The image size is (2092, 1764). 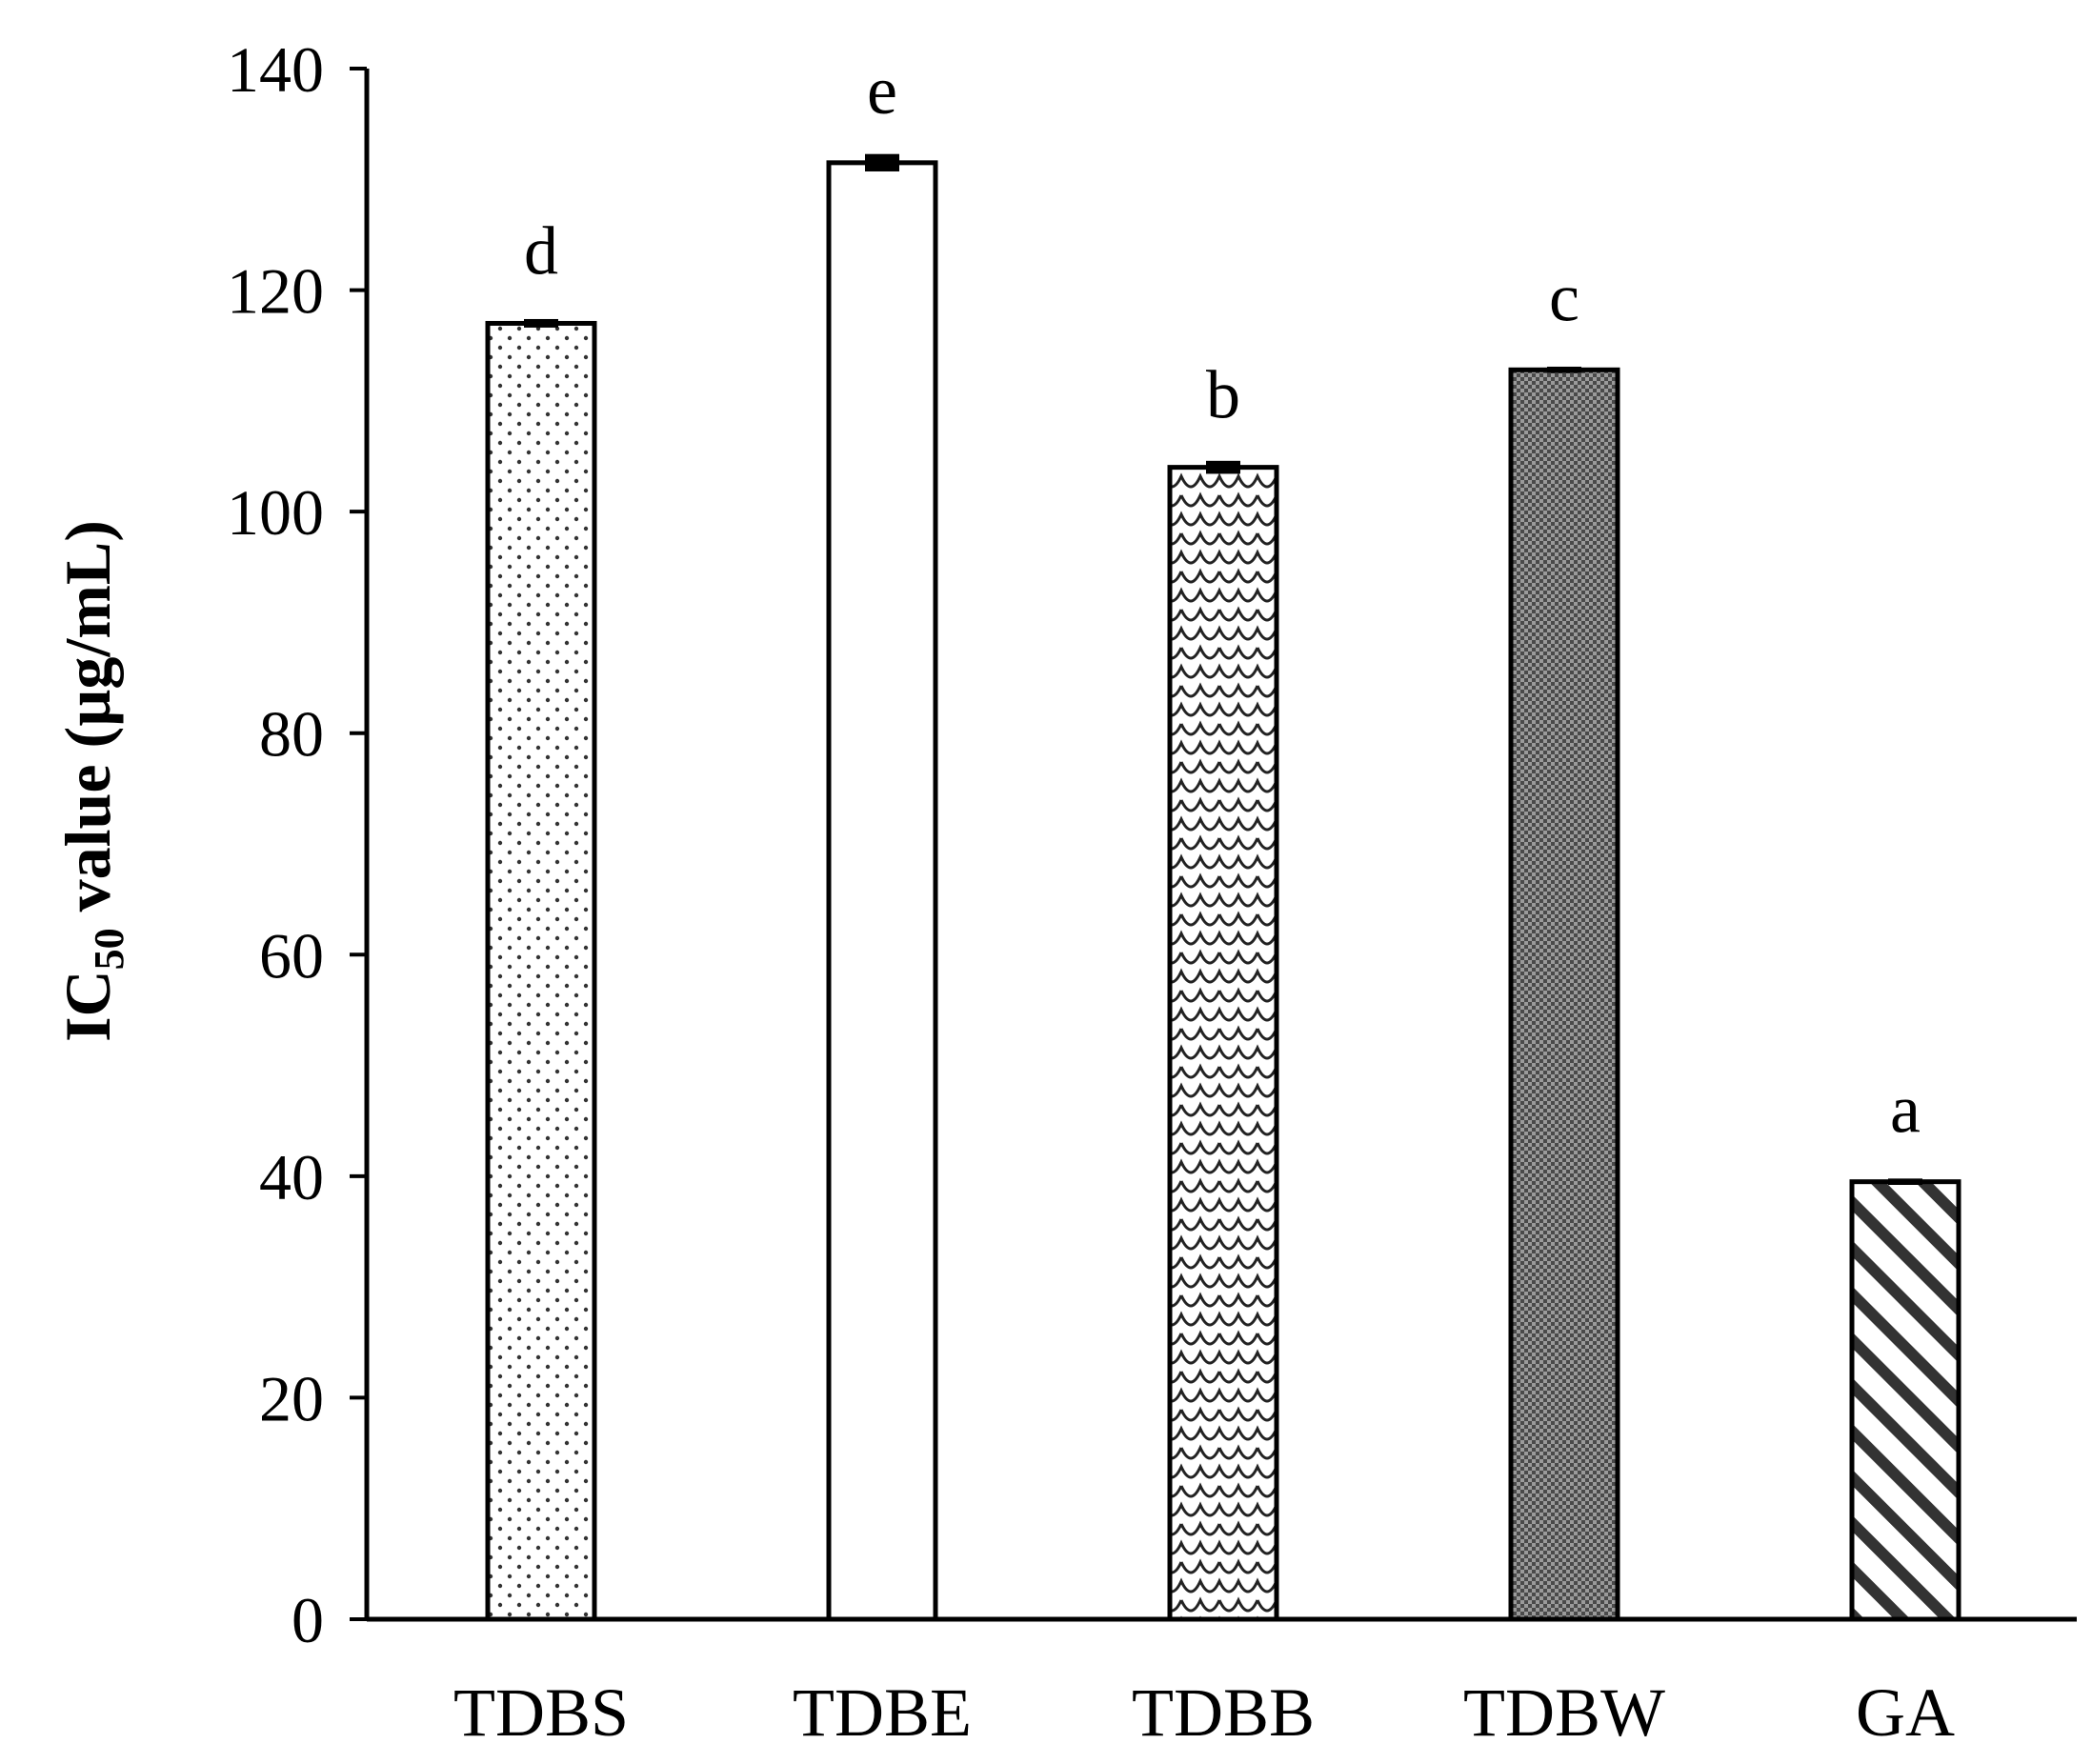 What do you see at coordinates (291, 1177) in the screenshot?
I see `y-tick-label: 40` at bounding box center [291, 1177].